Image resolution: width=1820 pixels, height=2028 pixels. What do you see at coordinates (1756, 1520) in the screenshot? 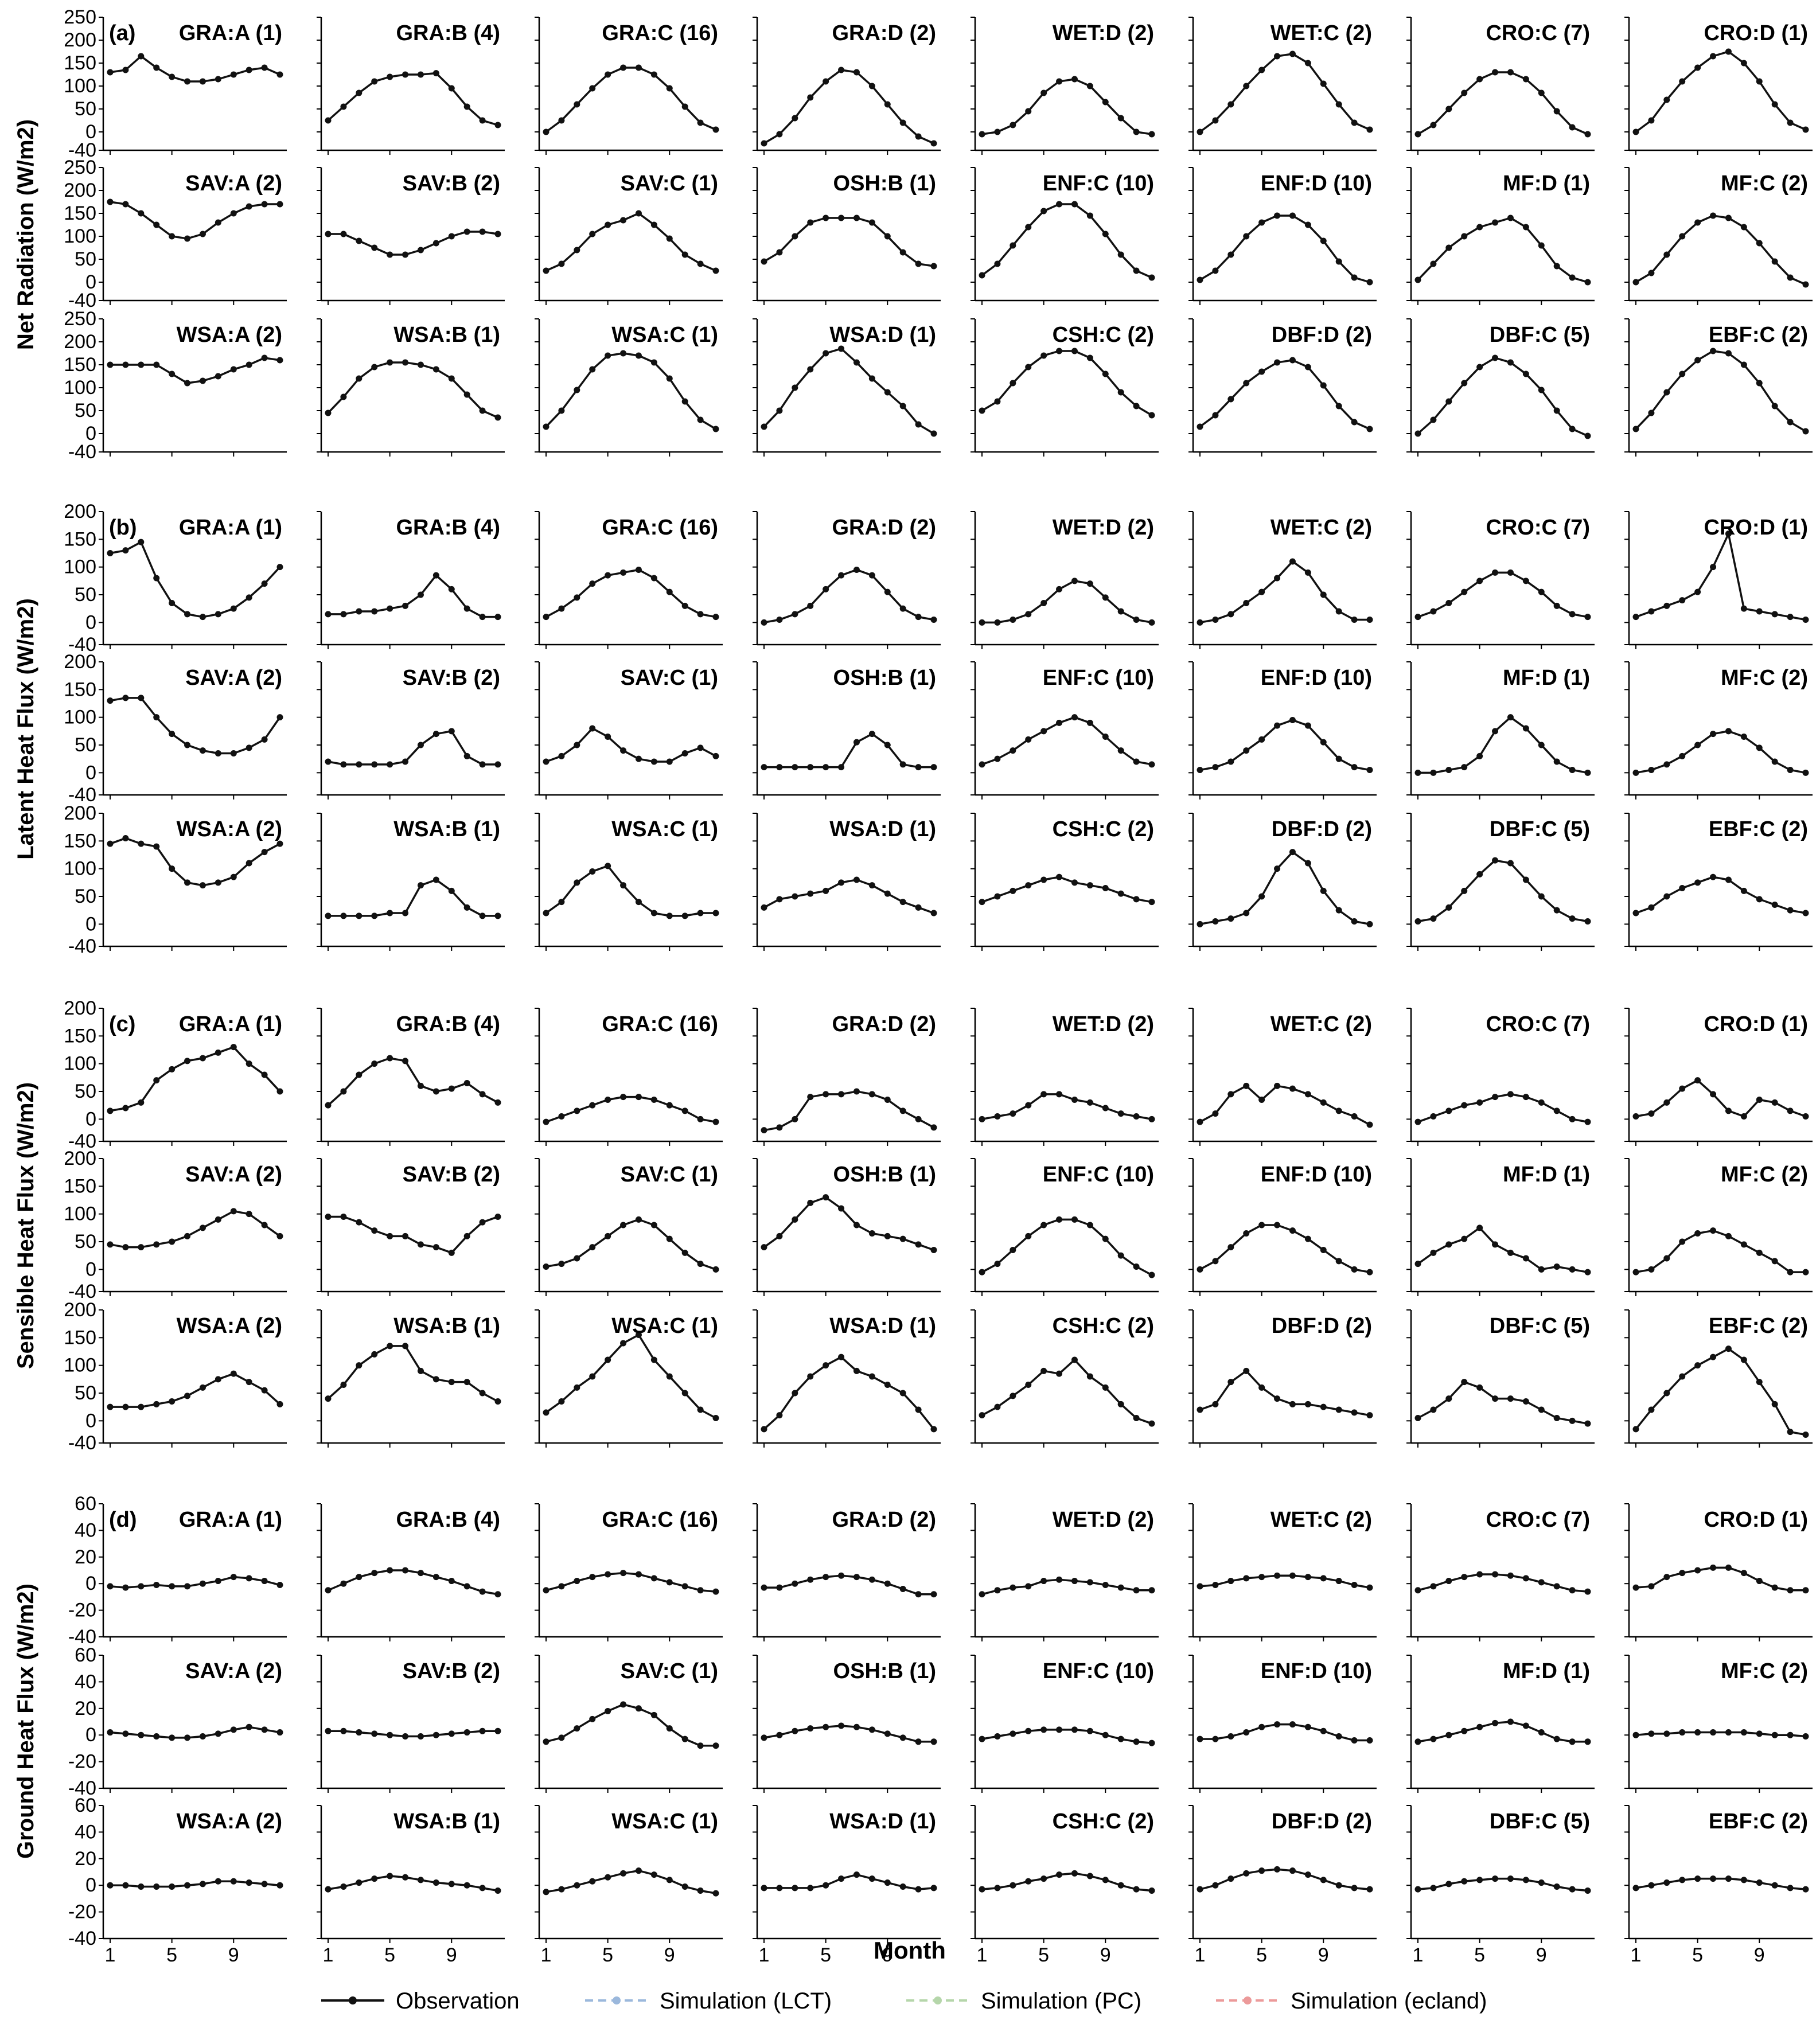
I see `panel-title: CRO:D (1)` at bounding box center [1756, 1520].